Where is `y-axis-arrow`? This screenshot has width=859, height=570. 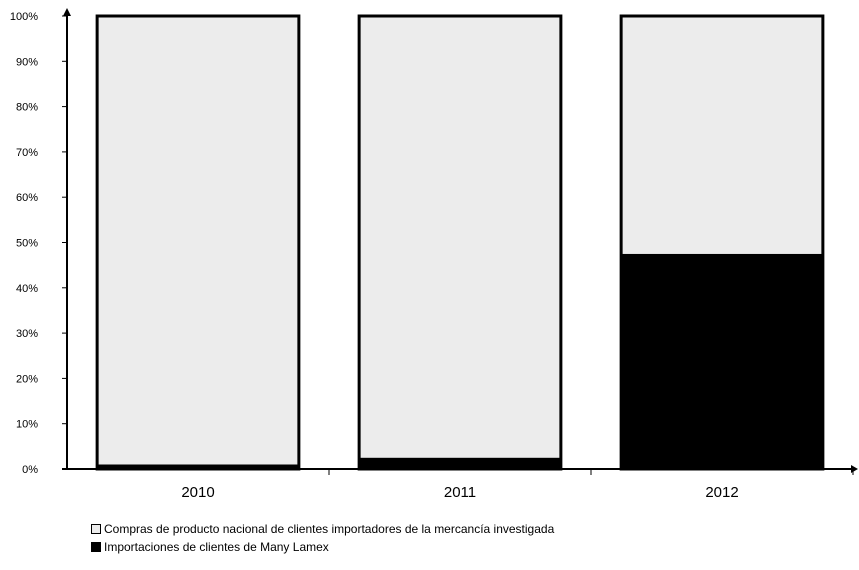 y-axis-arrow is located at coordinates (67, 12).